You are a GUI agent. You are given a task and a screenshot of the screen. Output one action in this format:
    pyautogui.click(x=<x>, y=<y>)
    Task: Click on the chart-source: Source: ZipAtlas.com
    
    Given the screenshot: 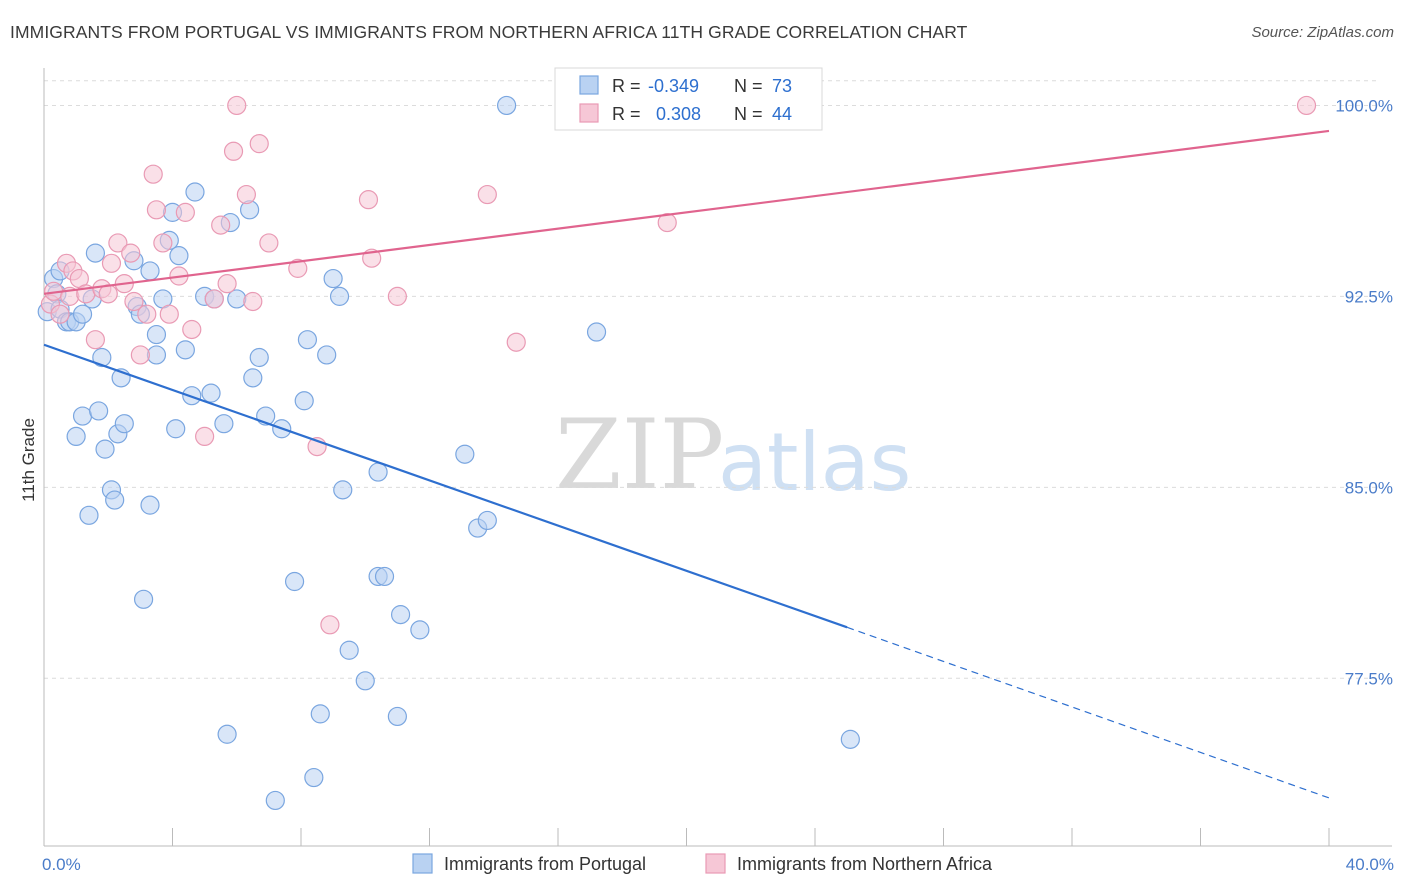 What is the action you would take?
    pyautogui.click(x=1322, y=32)
    